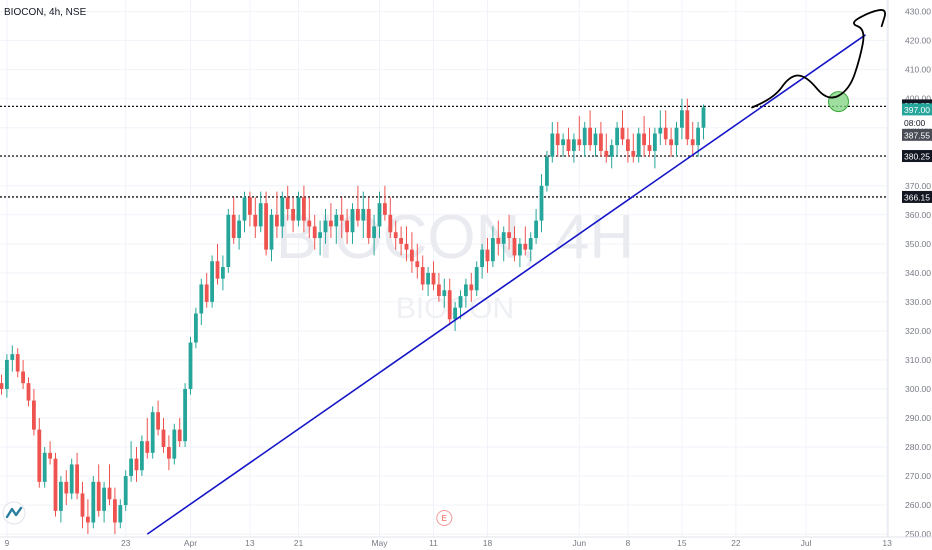 The image size is (932, 550). Describe the element at coordinates (468, 543) in the screenshot. I see `time-axis: 923Apr1321May1118Jun81522Jul1320` at that location.